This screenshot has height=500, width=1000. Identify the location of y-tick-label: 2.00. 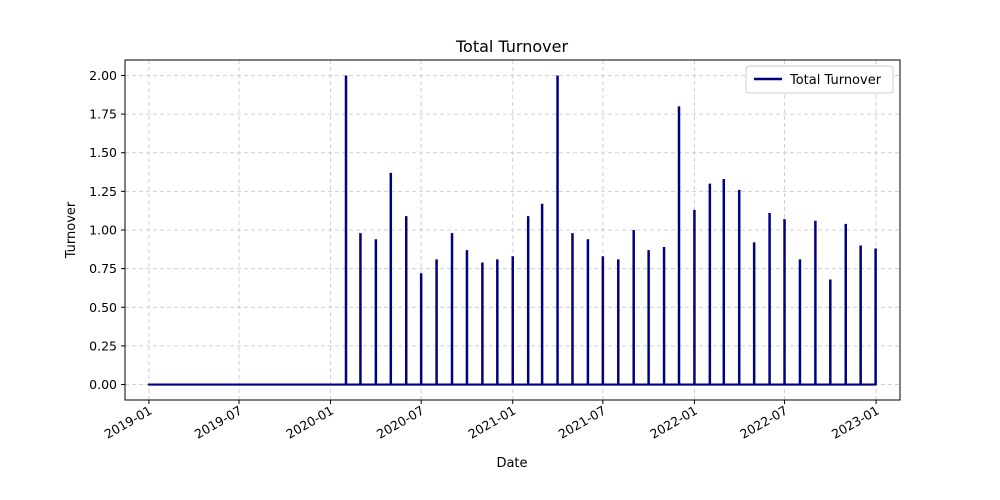
(103, 75).